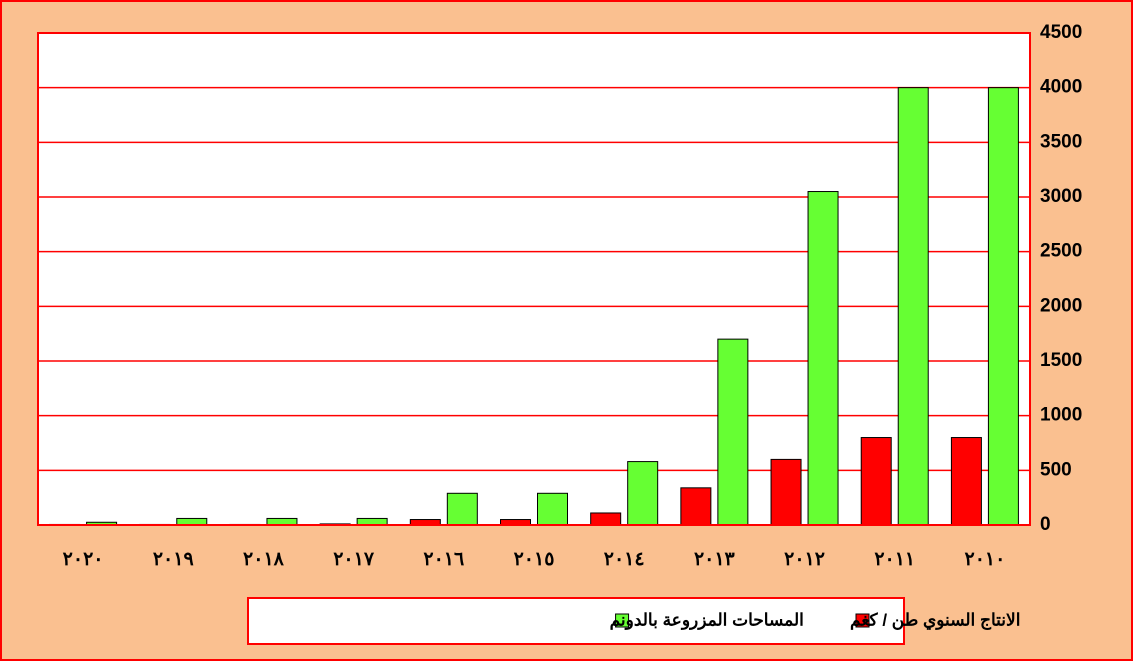  What do you see at coordinates (935, 620) in the screenshot?
I see `legend-label: الانتاج السنوي طن / كغم` at bounding box center [935, 620].